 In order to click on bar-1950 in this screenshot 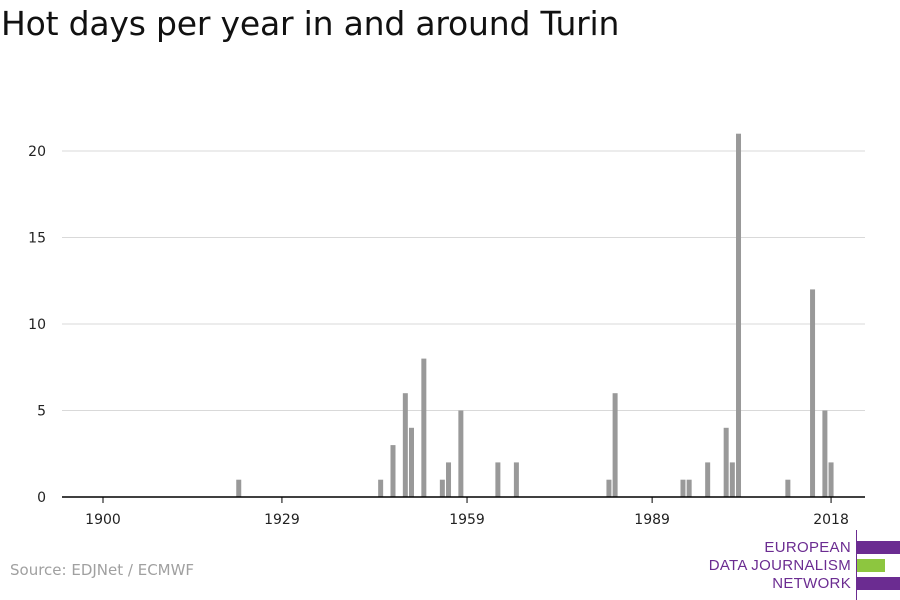, I will do `click(411, 462)`.